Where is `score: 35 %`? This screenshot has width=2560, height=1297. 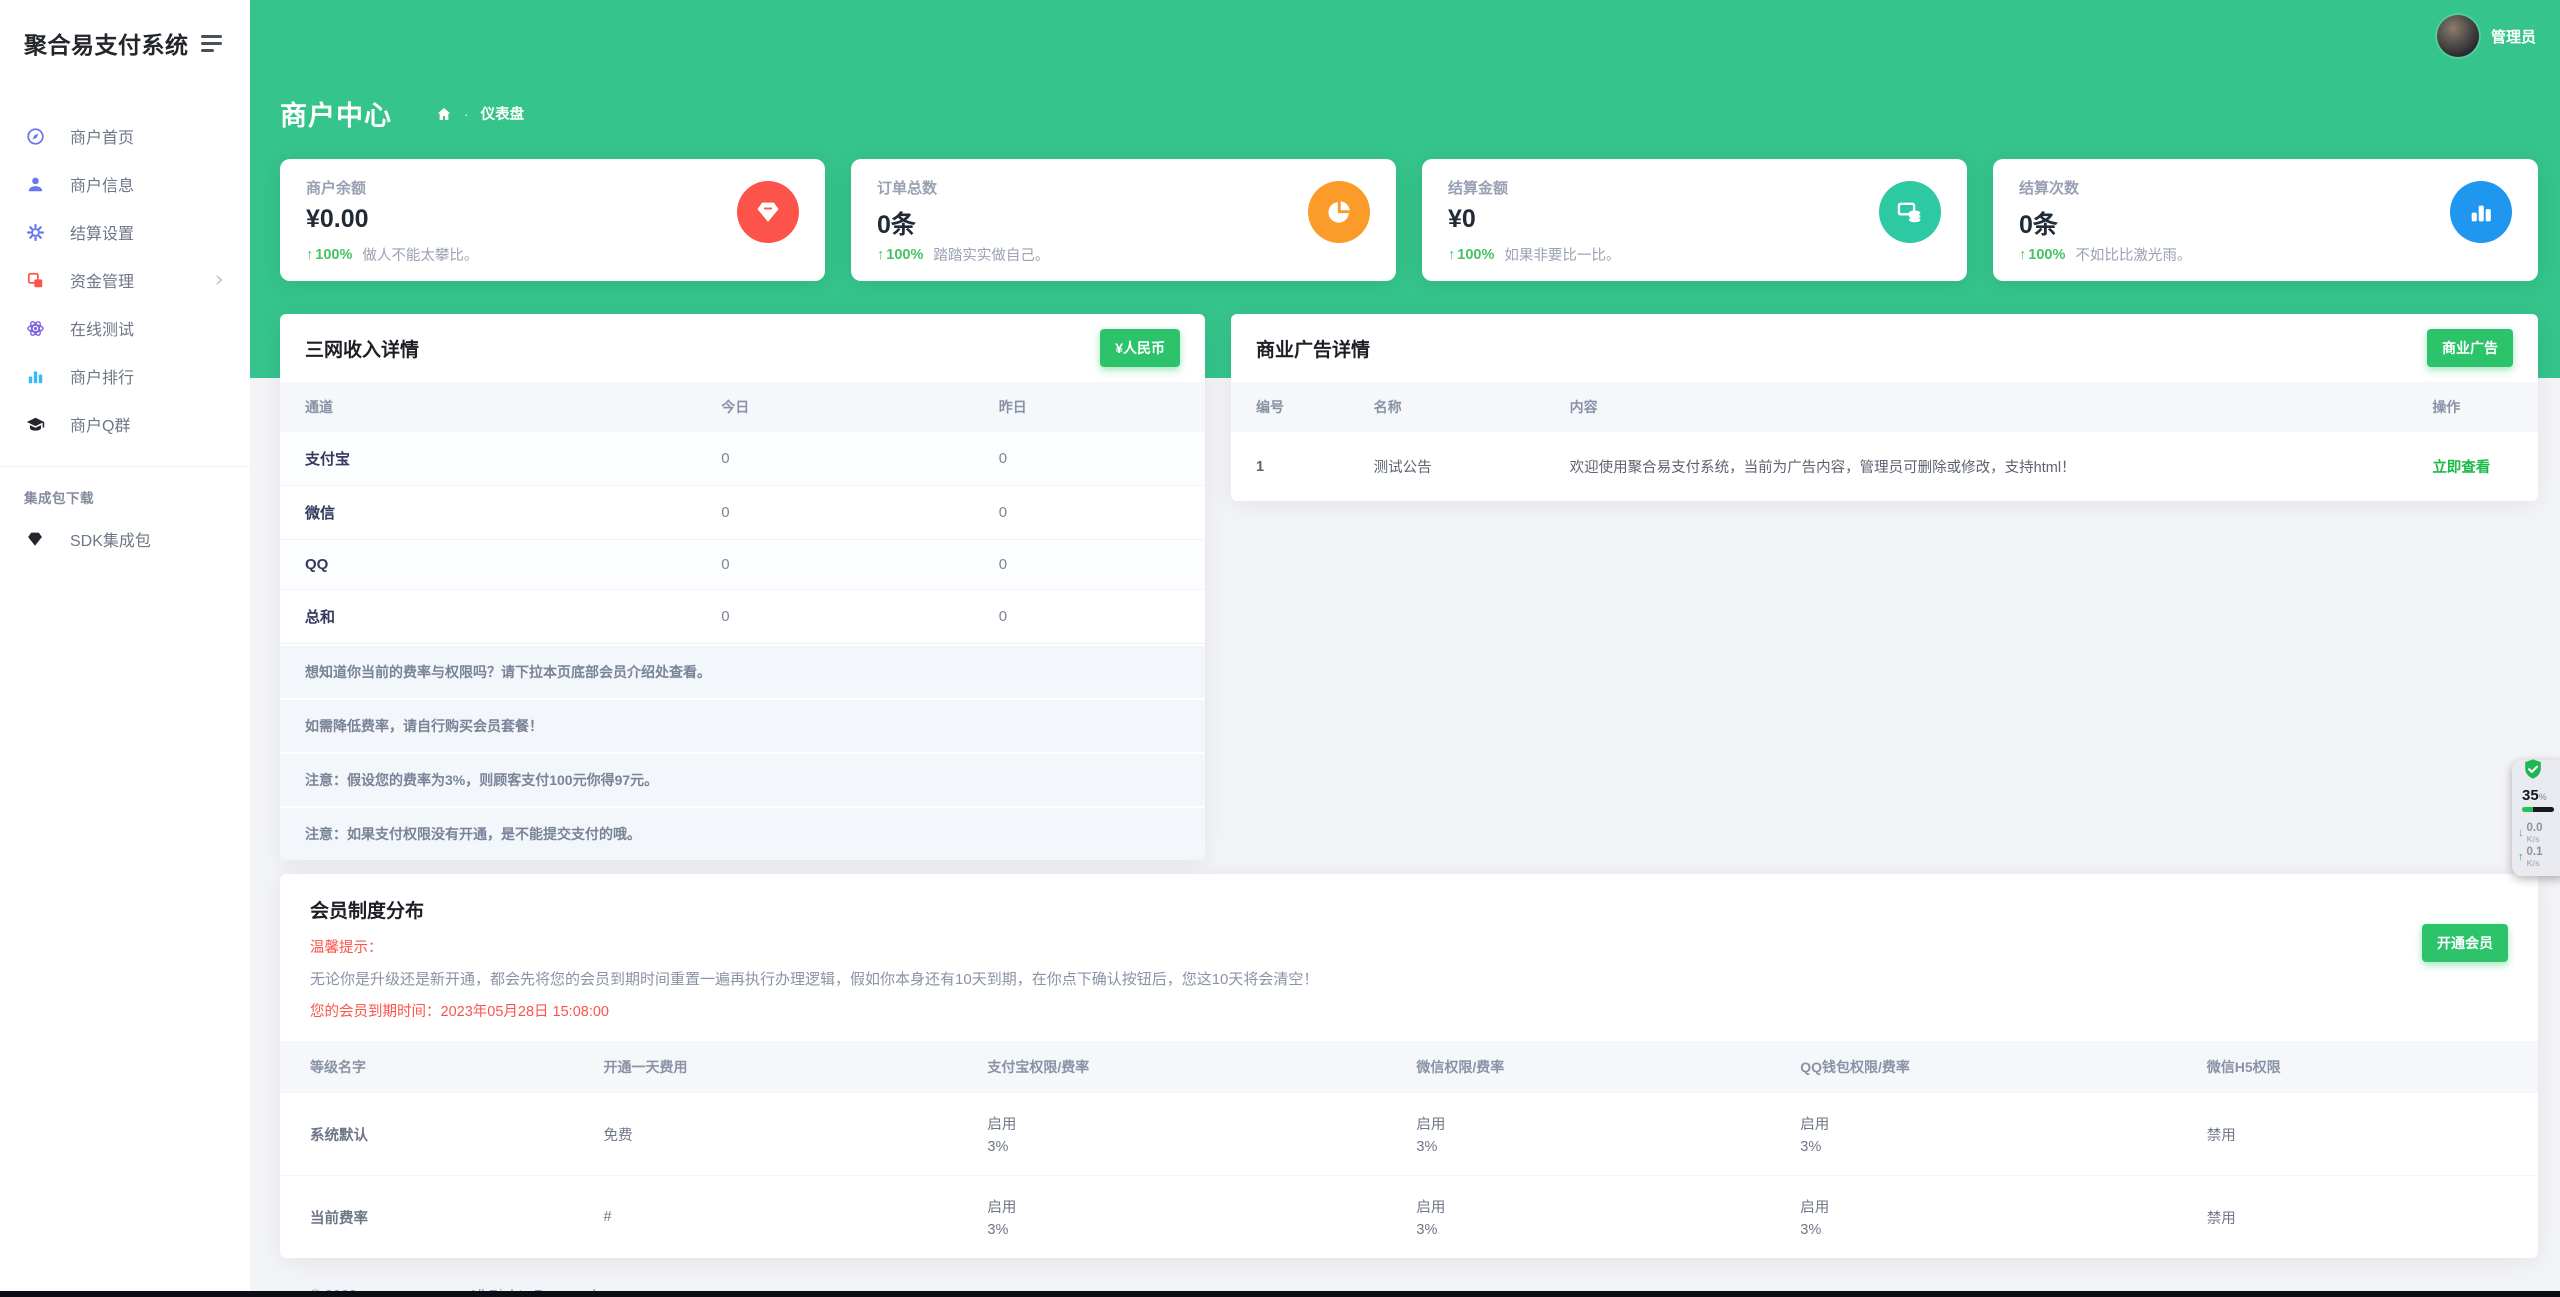
score: 35 % is located at coordinates (2534, 795).